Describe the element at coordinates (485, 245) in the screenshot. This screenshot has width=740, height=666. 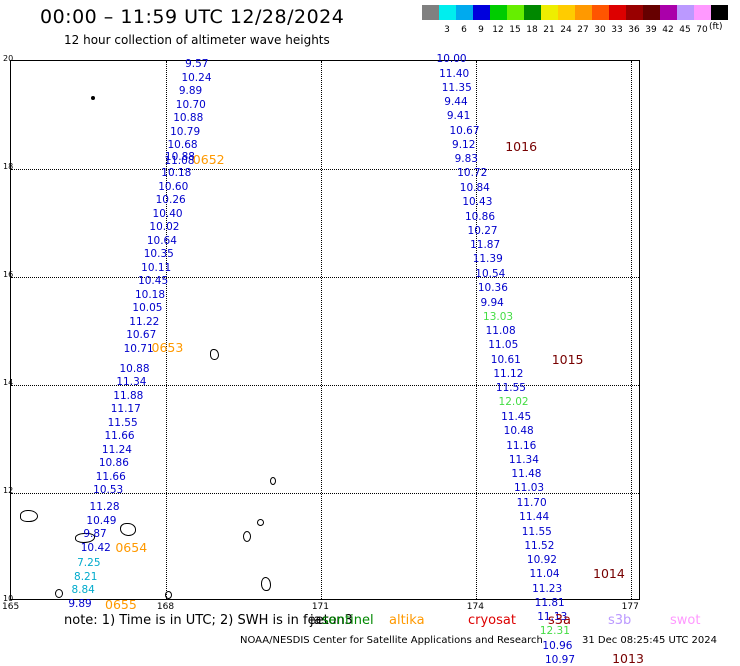
I see `wave-height-value: 11.87` at that location.